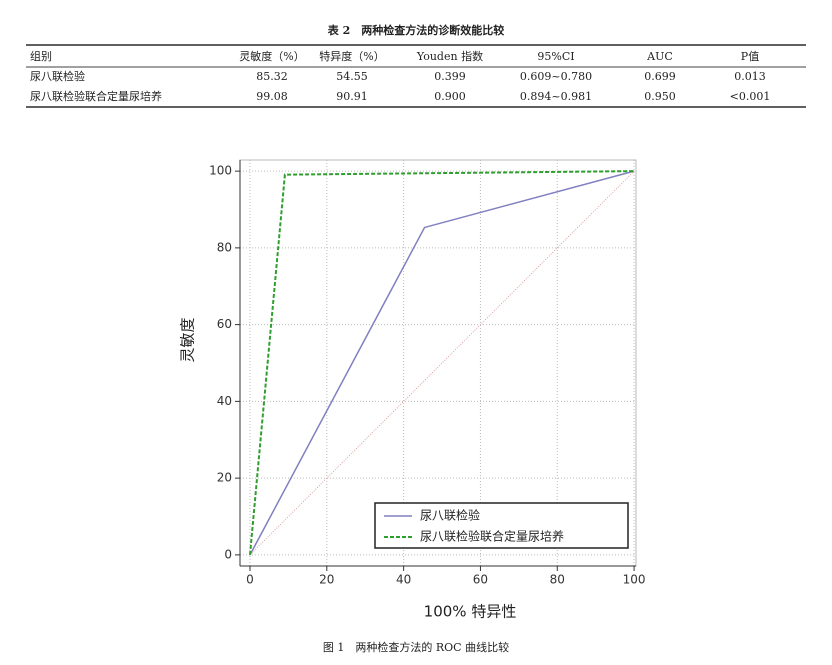  Describe the element at coordinates (271, 56) in the screenshot. I see `table-header-cell: 灵敏度（%）` at that location.